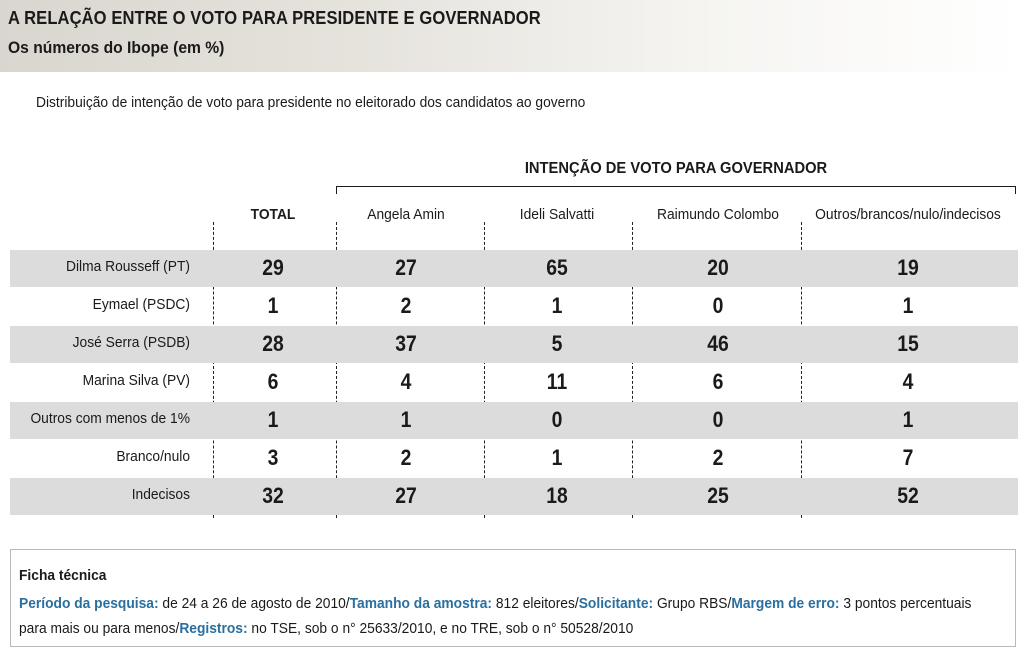 Image resolution: width=1024 pixels, height=653 pixels. What do you see at coordinates (557, 214) in the screenshot?
I see `column-header: Ideli Salvatti` at bounding box center [557, 214].